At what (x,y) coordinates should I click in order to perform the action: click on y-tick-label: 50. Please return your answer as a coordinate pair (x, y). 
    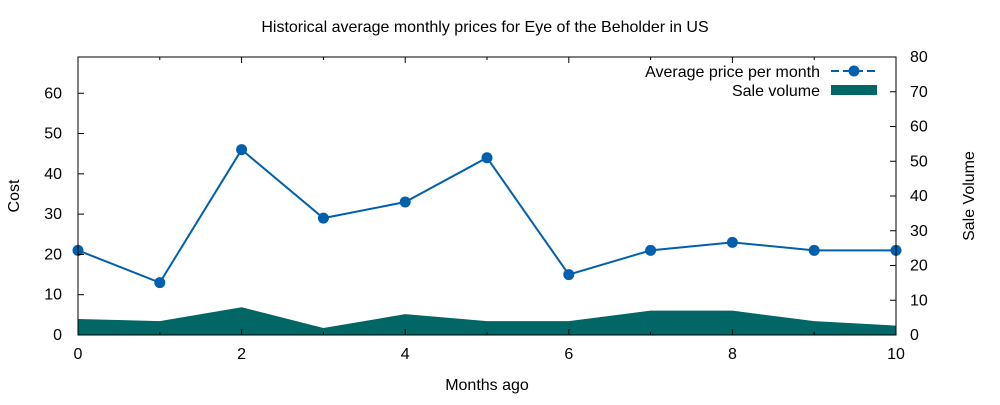
    Looking at the image, I should click on (53, 134).